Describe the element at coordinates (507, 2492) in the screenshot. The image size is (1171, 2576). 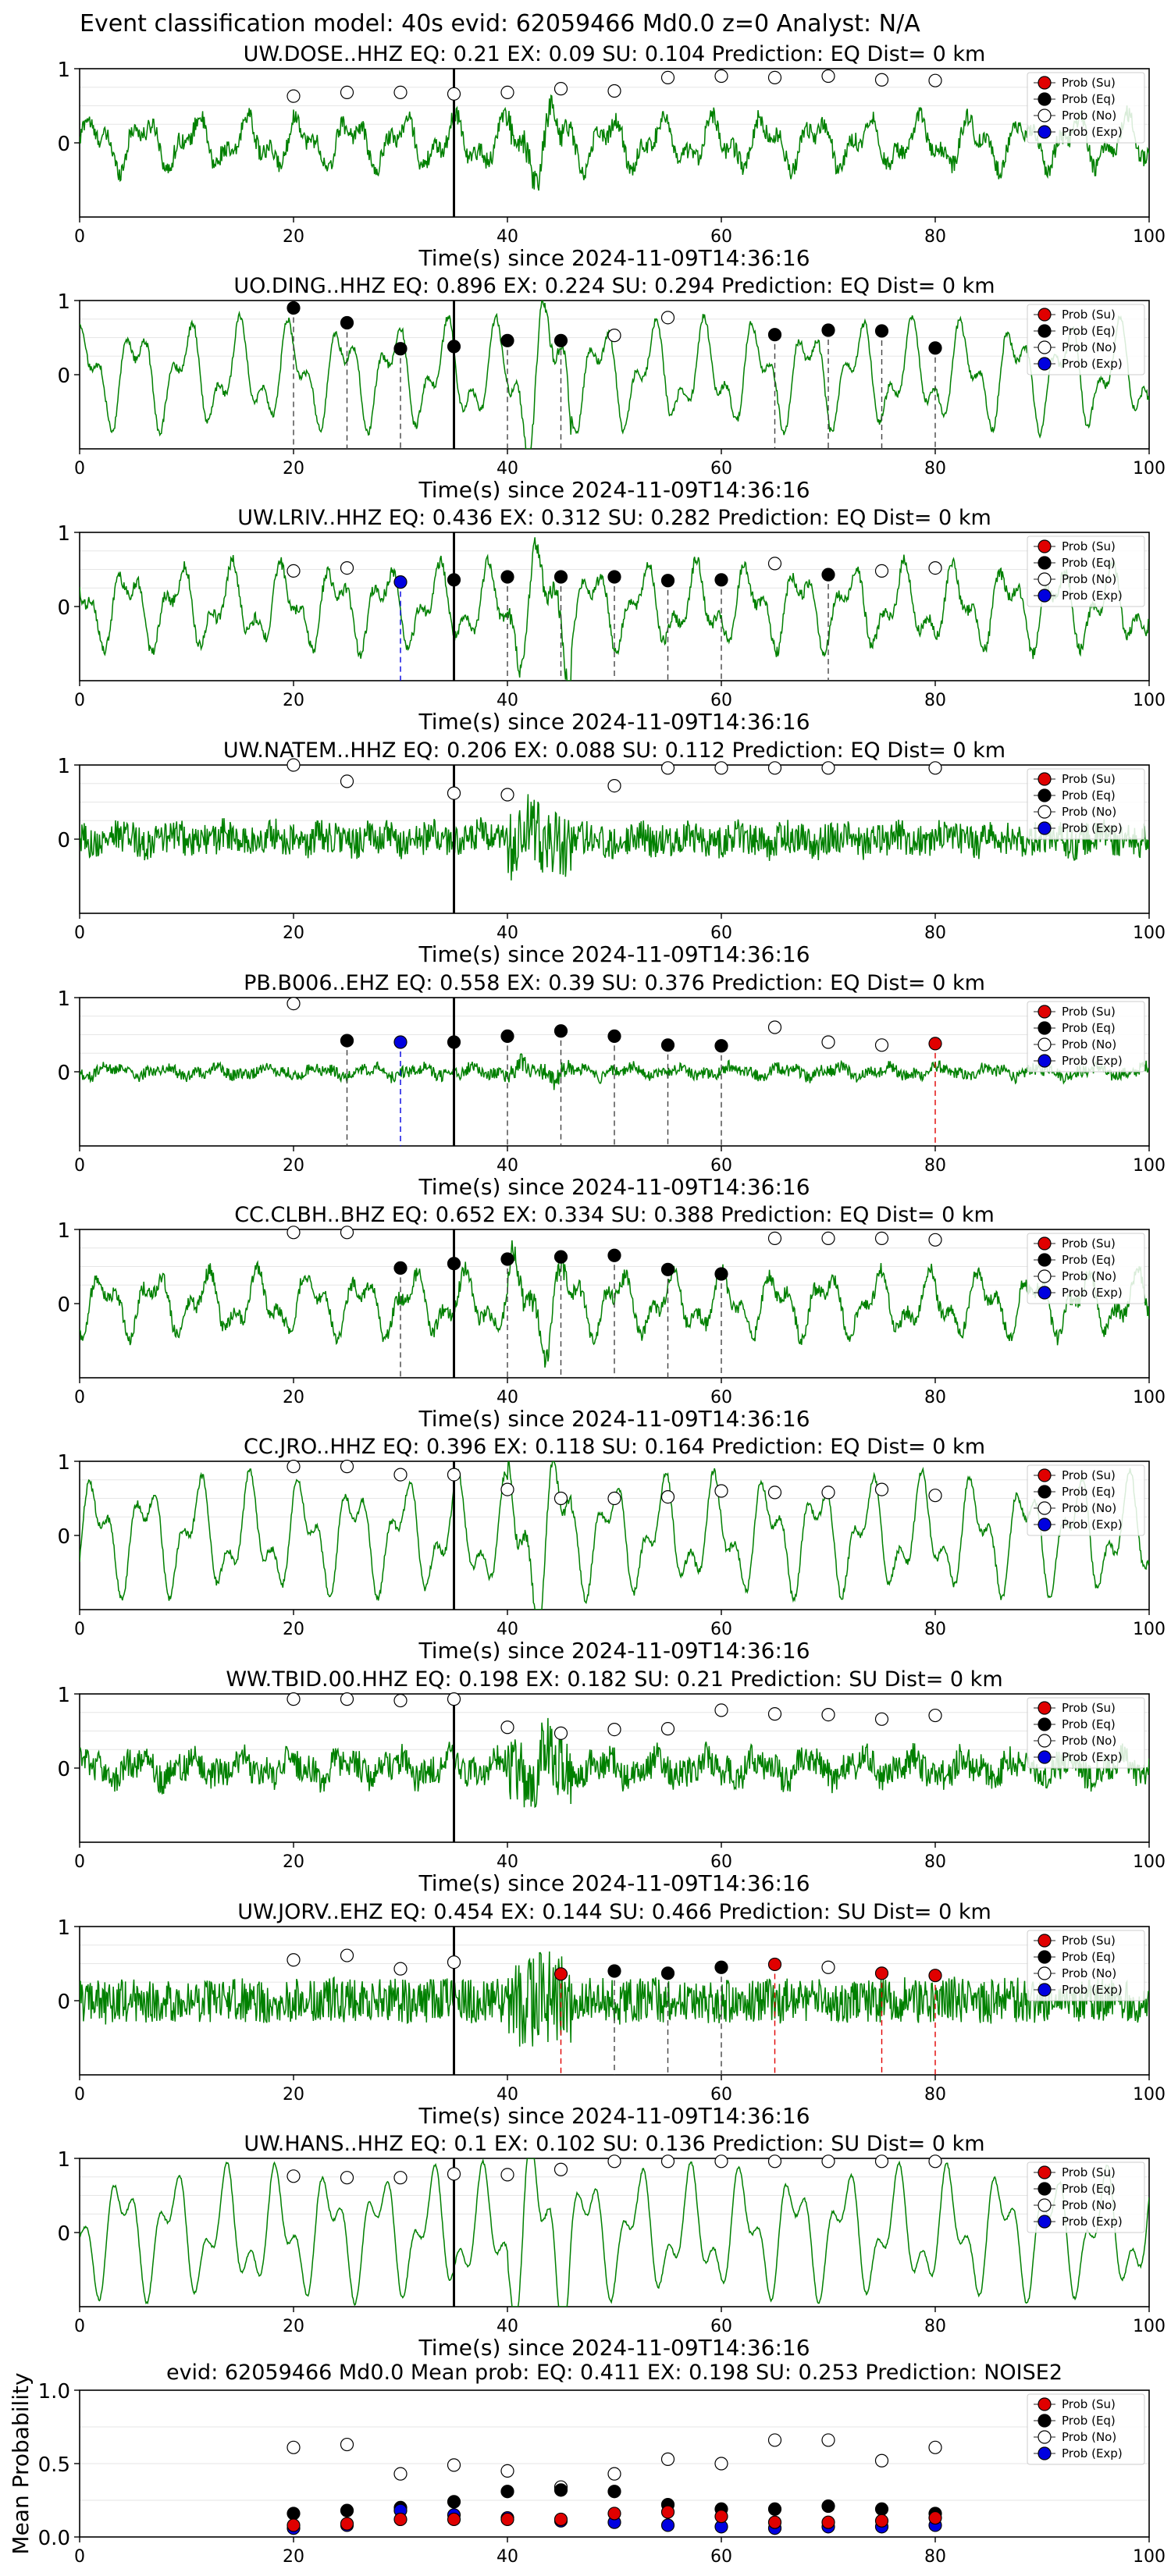
I see `mean-marker-eq` at that location.